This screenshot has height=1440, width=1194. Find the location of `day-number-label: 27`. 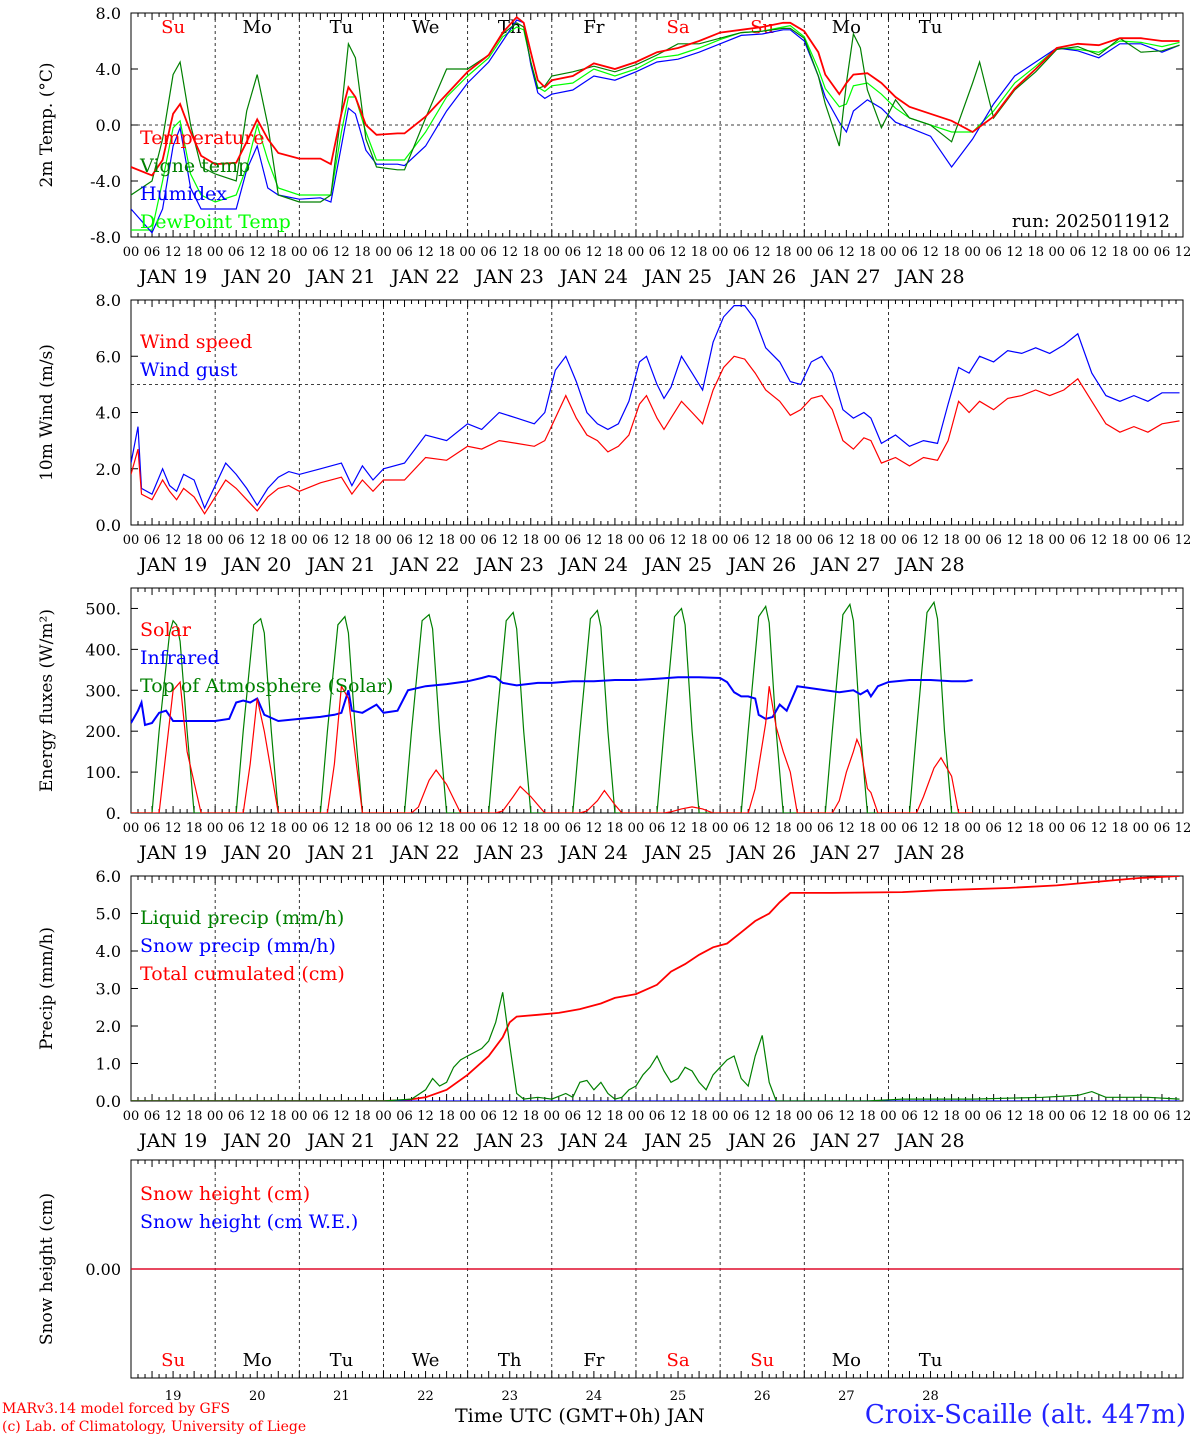

day-number-label: 27 is located at coordinates (846, 1396).